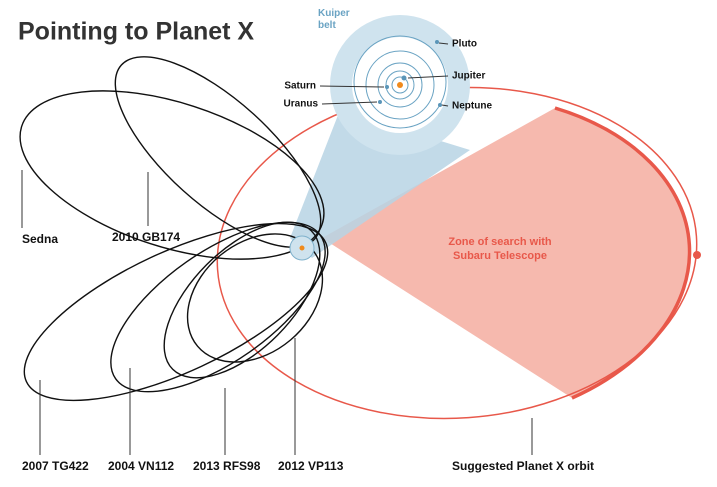  What do you see at coordinates (227, 466) in the screenshot?
I see `object-label: 2013 RFS98` at bounding box center [227, 466].